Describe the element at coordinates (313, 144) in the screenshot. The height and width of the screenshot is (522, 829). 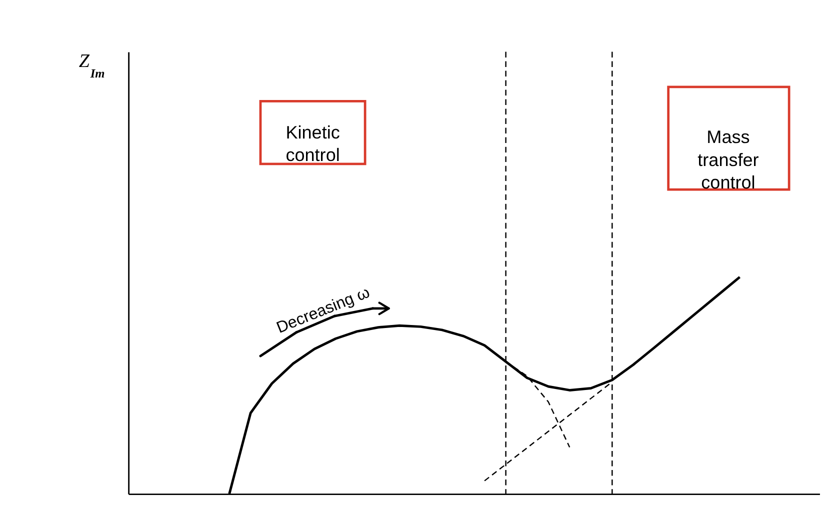
I see `text: Kinetic control` at that location.